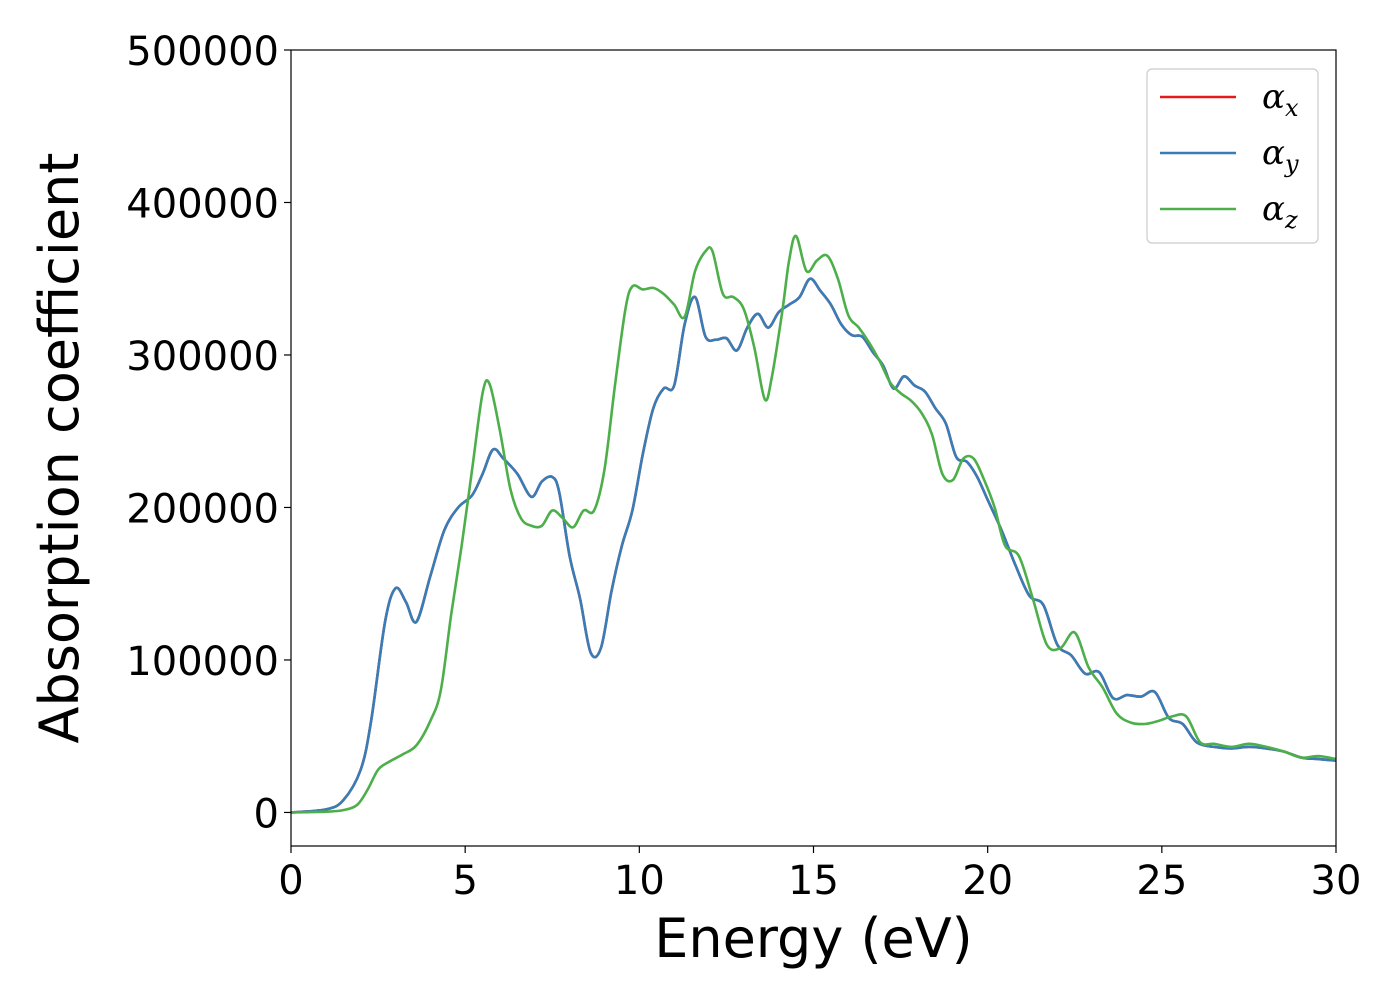  I want to click on x-tick-label: 25, so click(1161, 881).